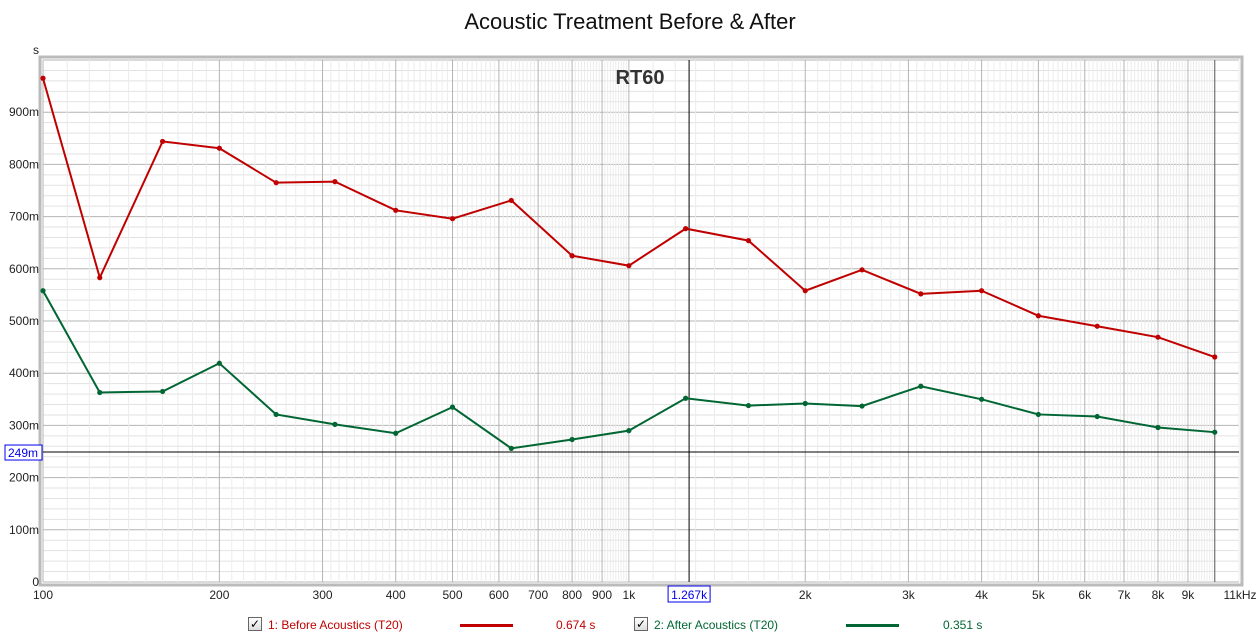  What do you see at coordinates (872, 625) in the screenshot?
I see `series-2-swatch` at bounding box center [872, 625].